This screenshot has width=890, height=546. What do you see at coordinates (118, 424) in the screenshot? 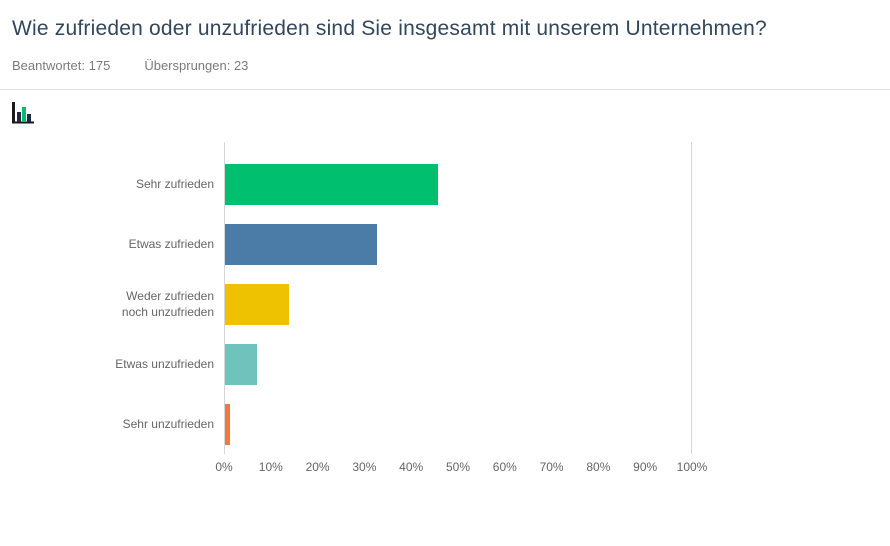
I see `category-label: Sehr unzufrieden` at bounding box center [118, 424].